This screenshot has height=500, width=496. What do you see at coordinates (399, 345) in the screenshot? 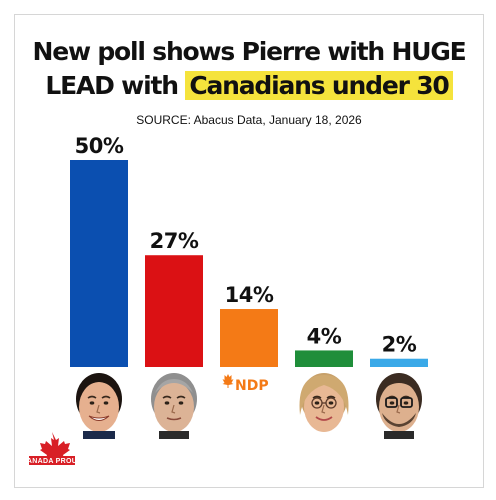
I see `bar-value-label-5: 2%` at bounding box center [399, 345].